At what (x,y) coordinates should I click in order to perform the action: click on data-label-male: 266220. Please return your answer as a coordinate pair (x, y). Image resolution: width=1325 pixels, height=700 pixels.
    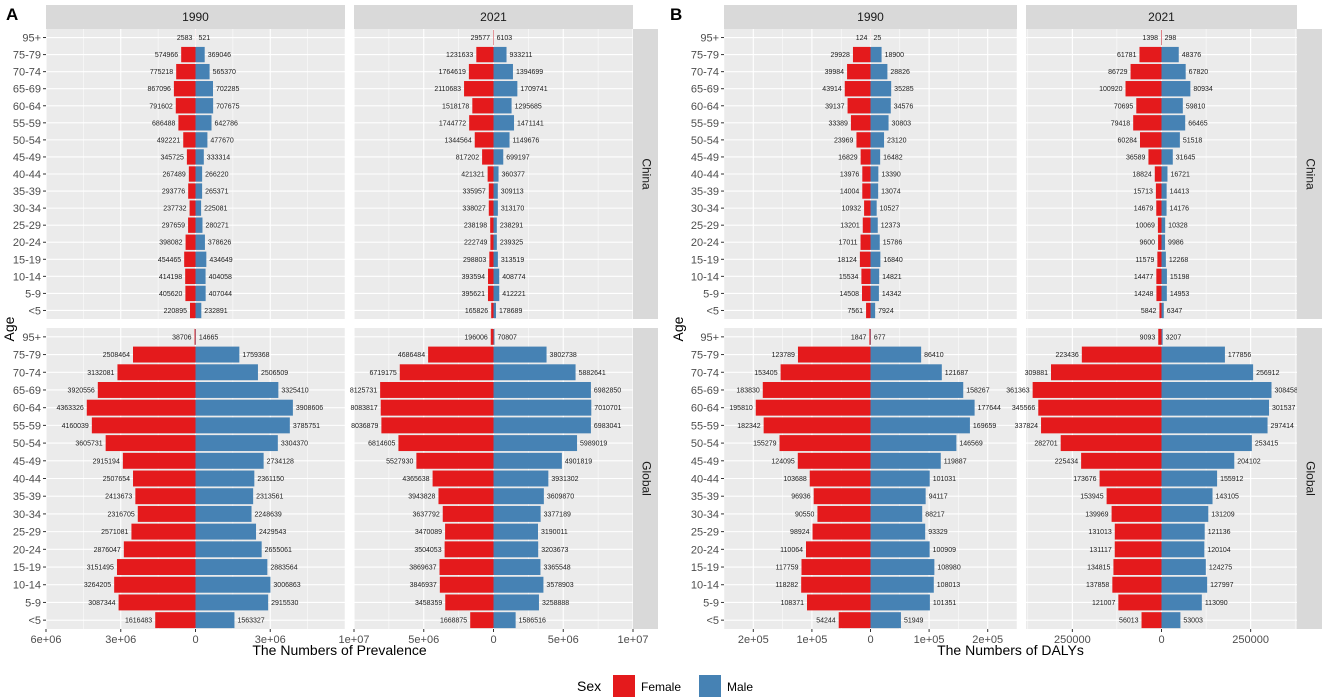
    Looking at the image, I should click on (216, 175).